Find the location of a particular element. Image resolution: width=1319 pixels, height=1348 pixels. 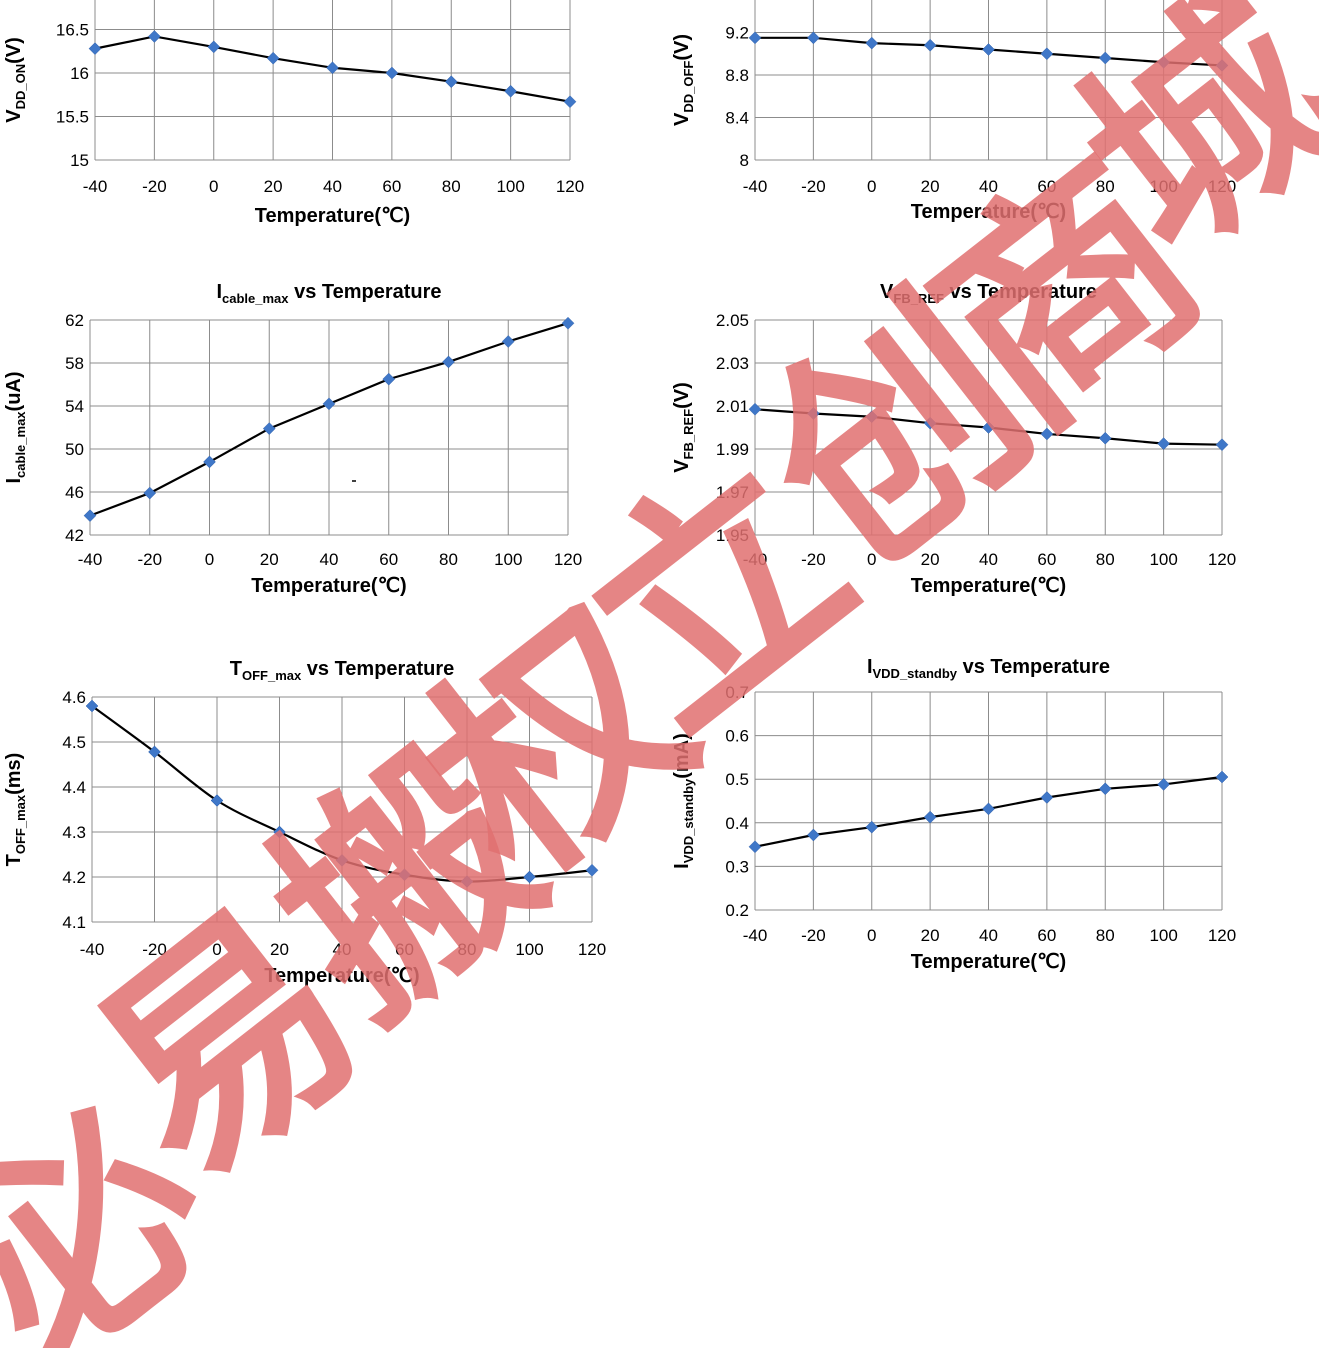

ytick-label: 54 is located at coordinates (74, 406).